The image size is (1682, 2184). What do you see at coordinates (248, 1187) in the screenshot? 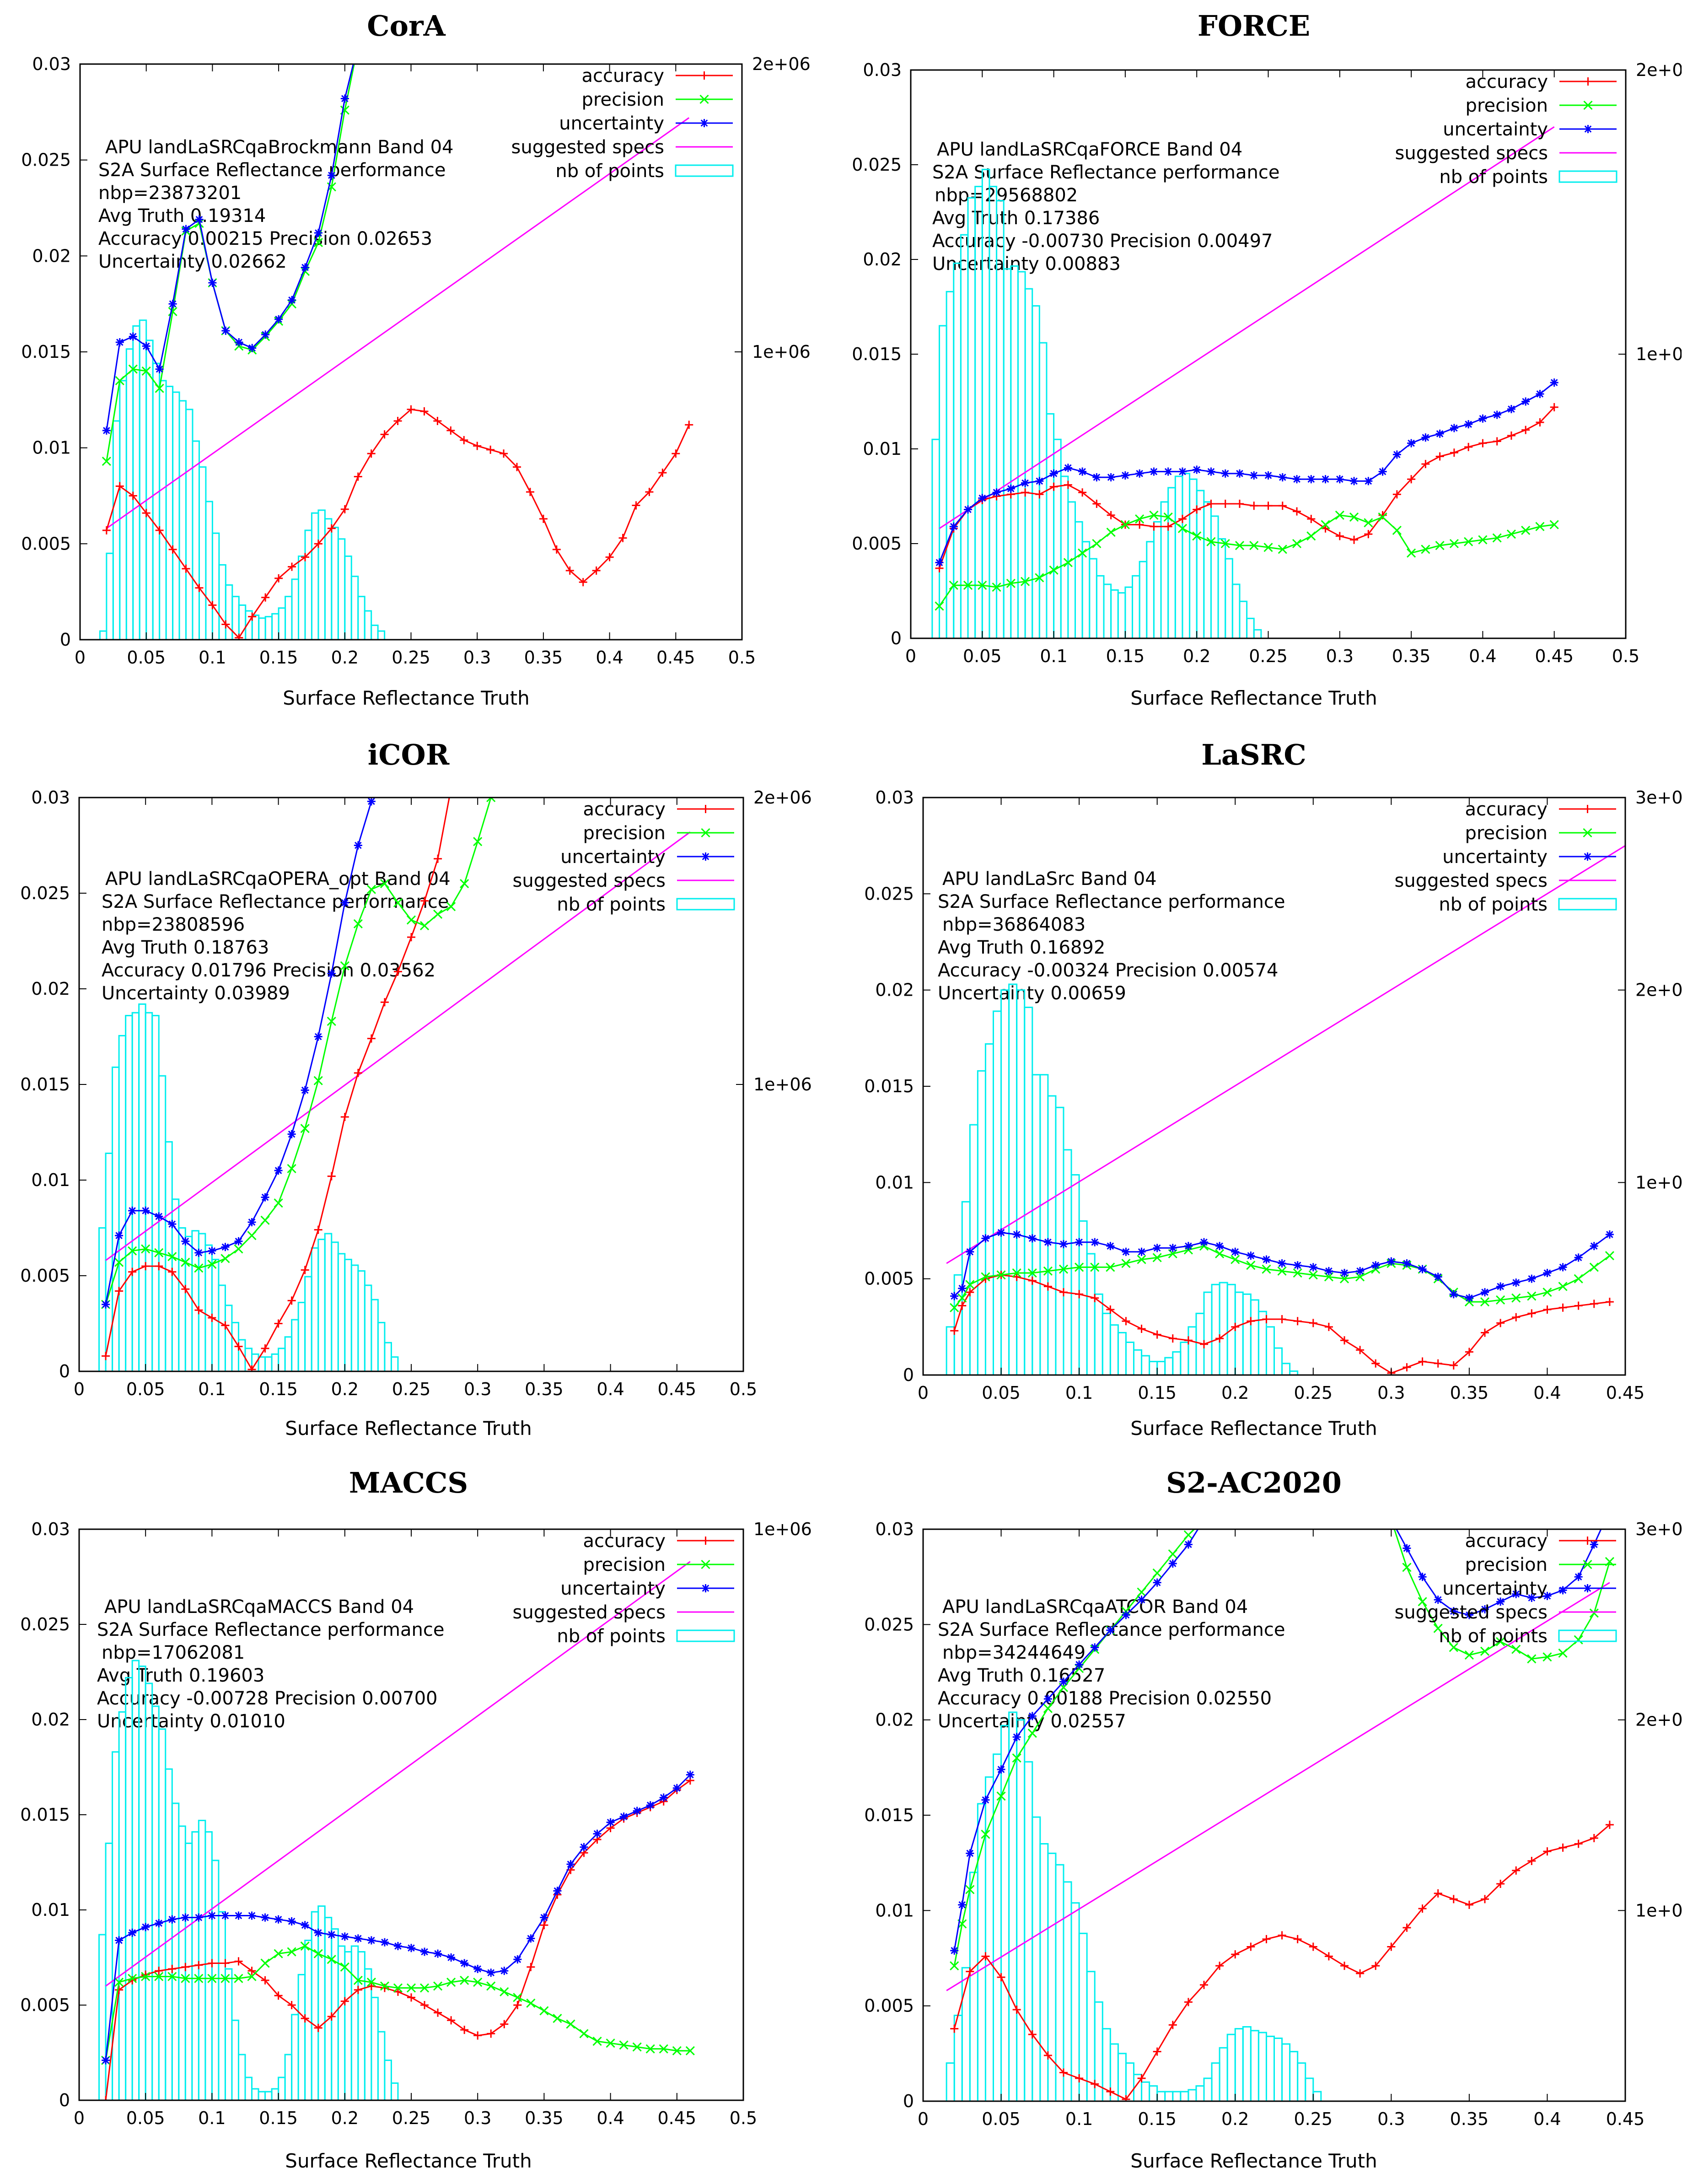
I see `histogram` at bounding box center [248, 1187].